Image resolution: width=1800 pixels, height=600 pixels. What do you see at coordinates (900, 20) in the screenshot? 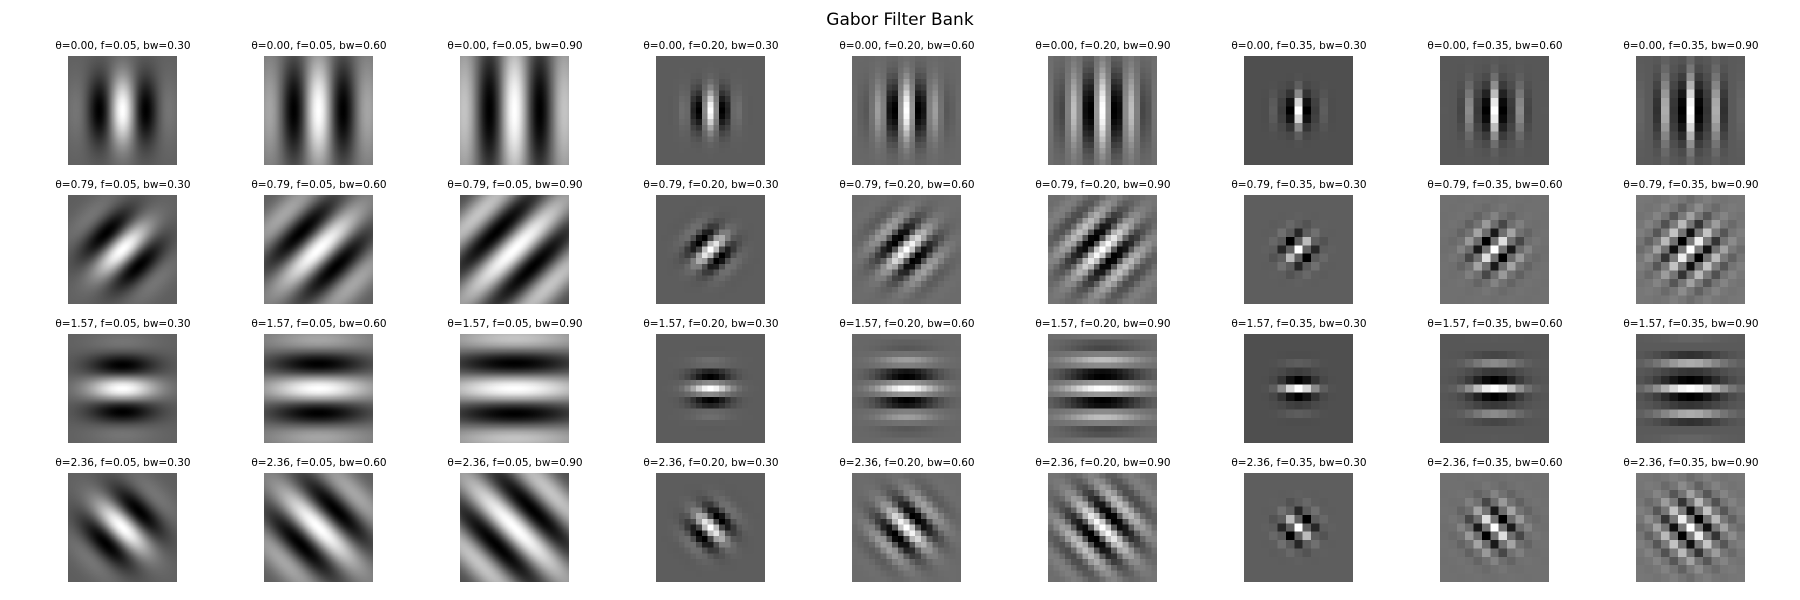
I see `figure-title: Gabor Filter Bank` at bounding box center [900, 20].